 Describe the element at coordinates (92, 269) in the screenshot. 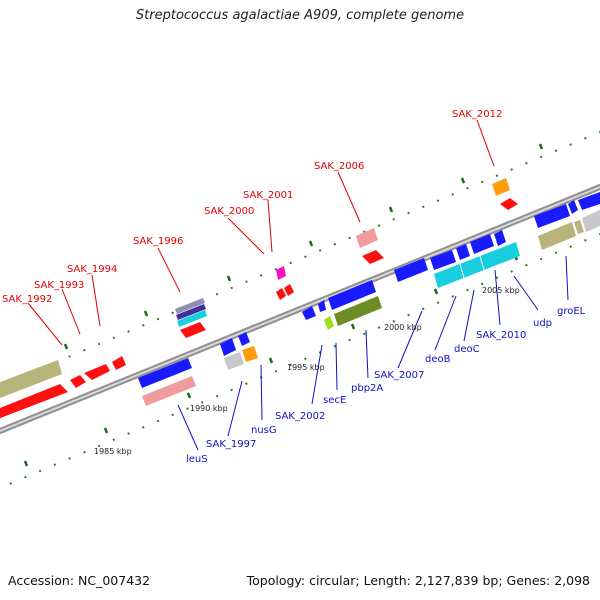

I see `gene-label: SAK_1994` at that location.